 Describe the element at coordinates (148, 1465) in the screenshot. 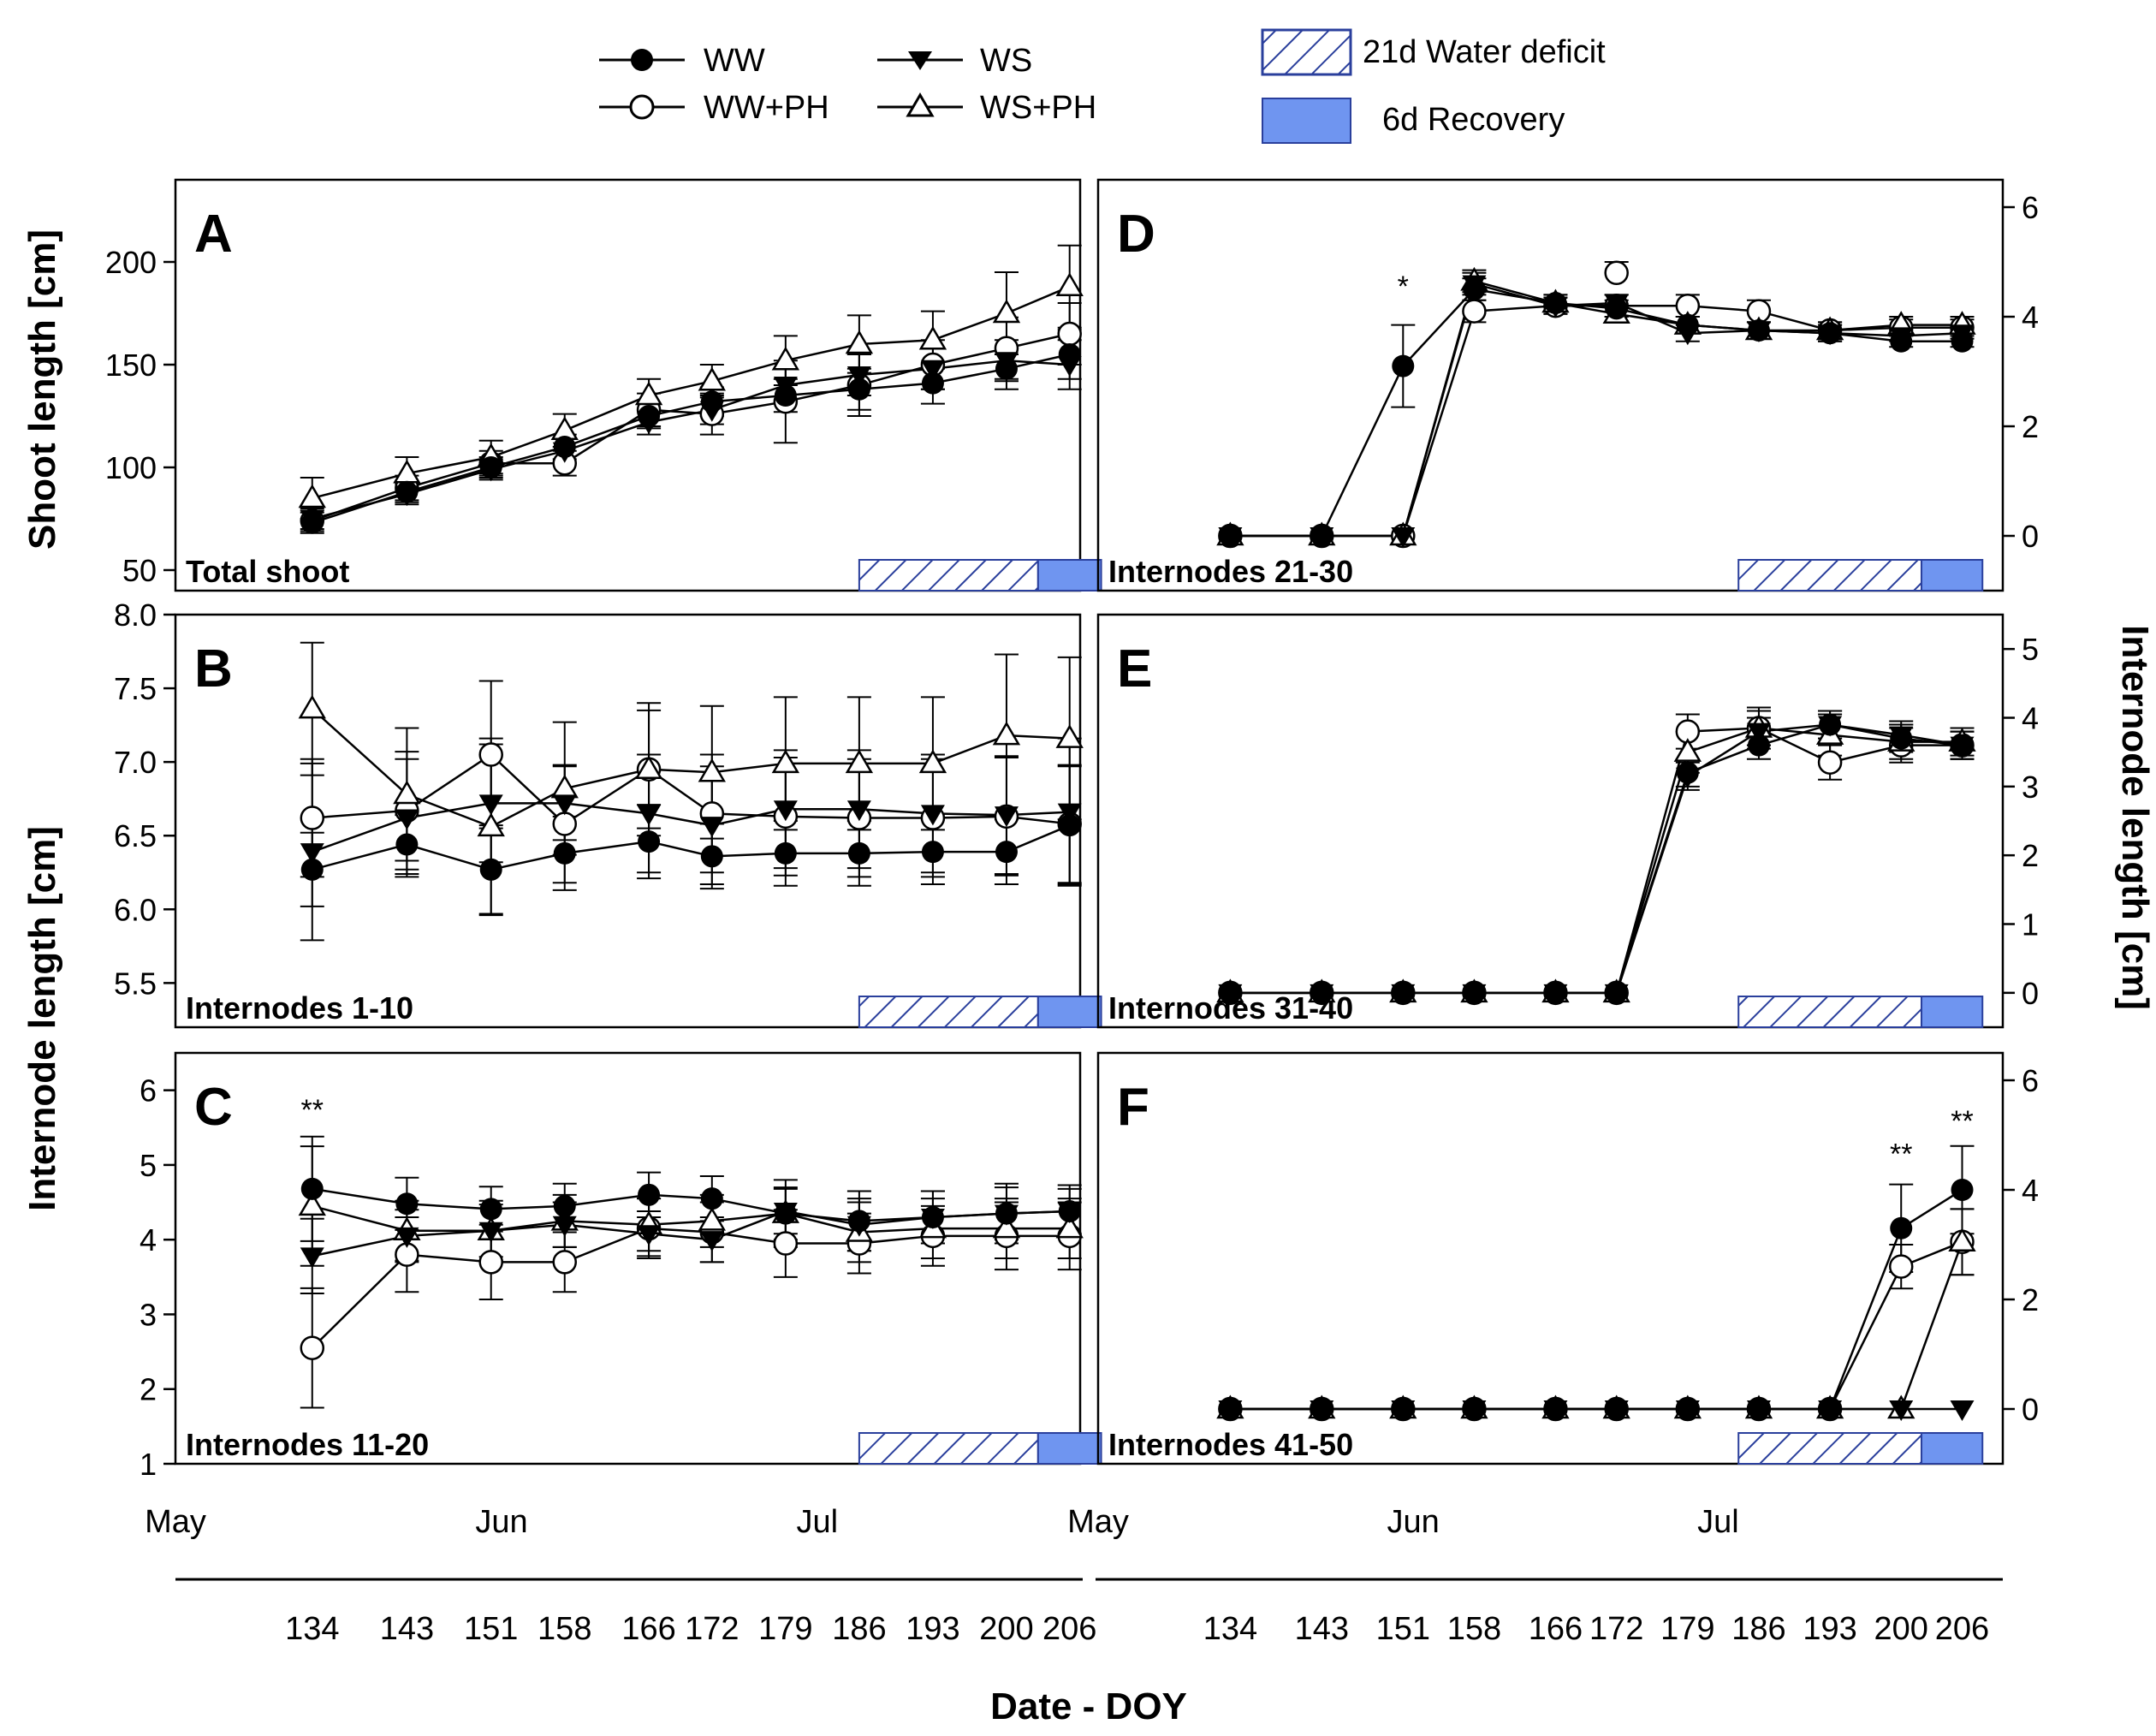

I see `y-tick-label: 1` at that location.